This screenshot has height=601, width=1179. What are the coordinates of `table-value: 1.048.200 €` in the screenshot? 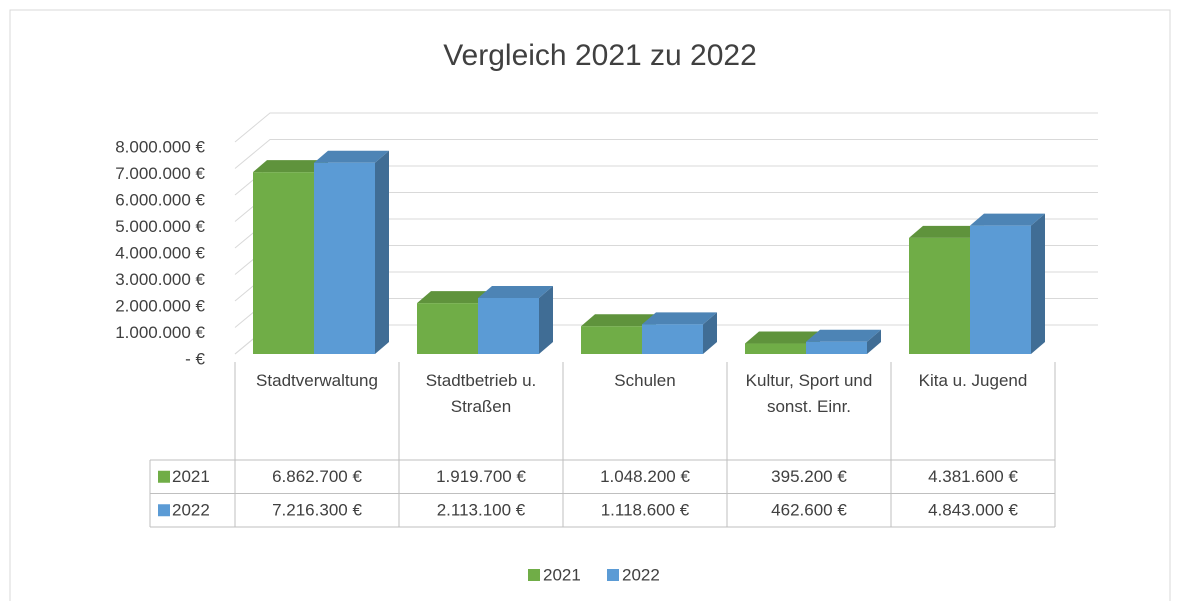 It's located at (645, 476).